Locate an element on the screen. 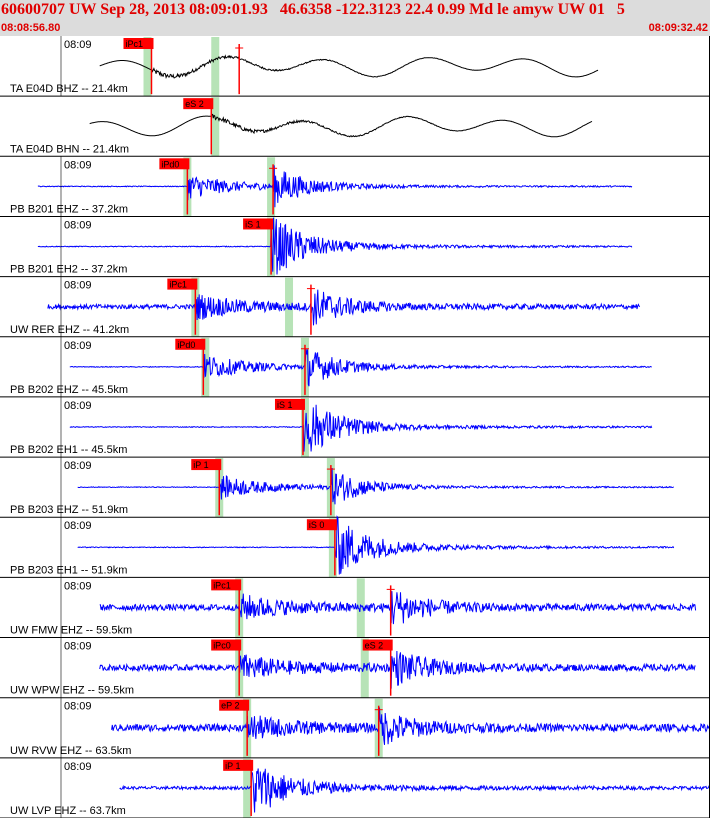 The image size is (710, 818). trace-panel: iS 0 08:09 PB B203 EH1 -- 51.9km is located at coordinates (355, 546).